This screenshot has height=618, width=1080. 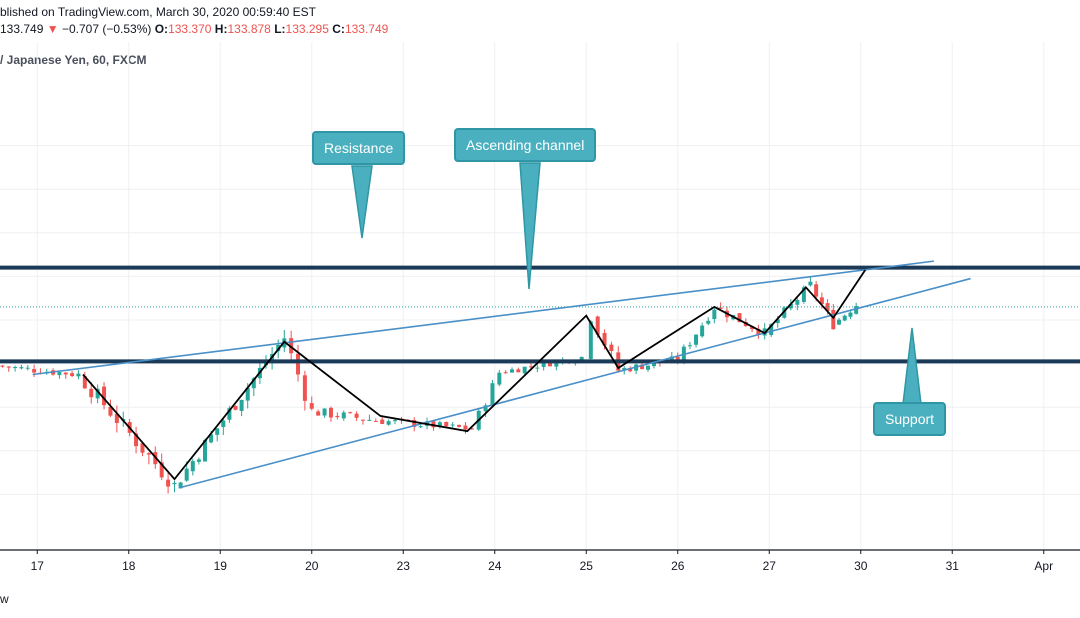 I want to click on x-tick-label: 20, so click(x=312, y=566).